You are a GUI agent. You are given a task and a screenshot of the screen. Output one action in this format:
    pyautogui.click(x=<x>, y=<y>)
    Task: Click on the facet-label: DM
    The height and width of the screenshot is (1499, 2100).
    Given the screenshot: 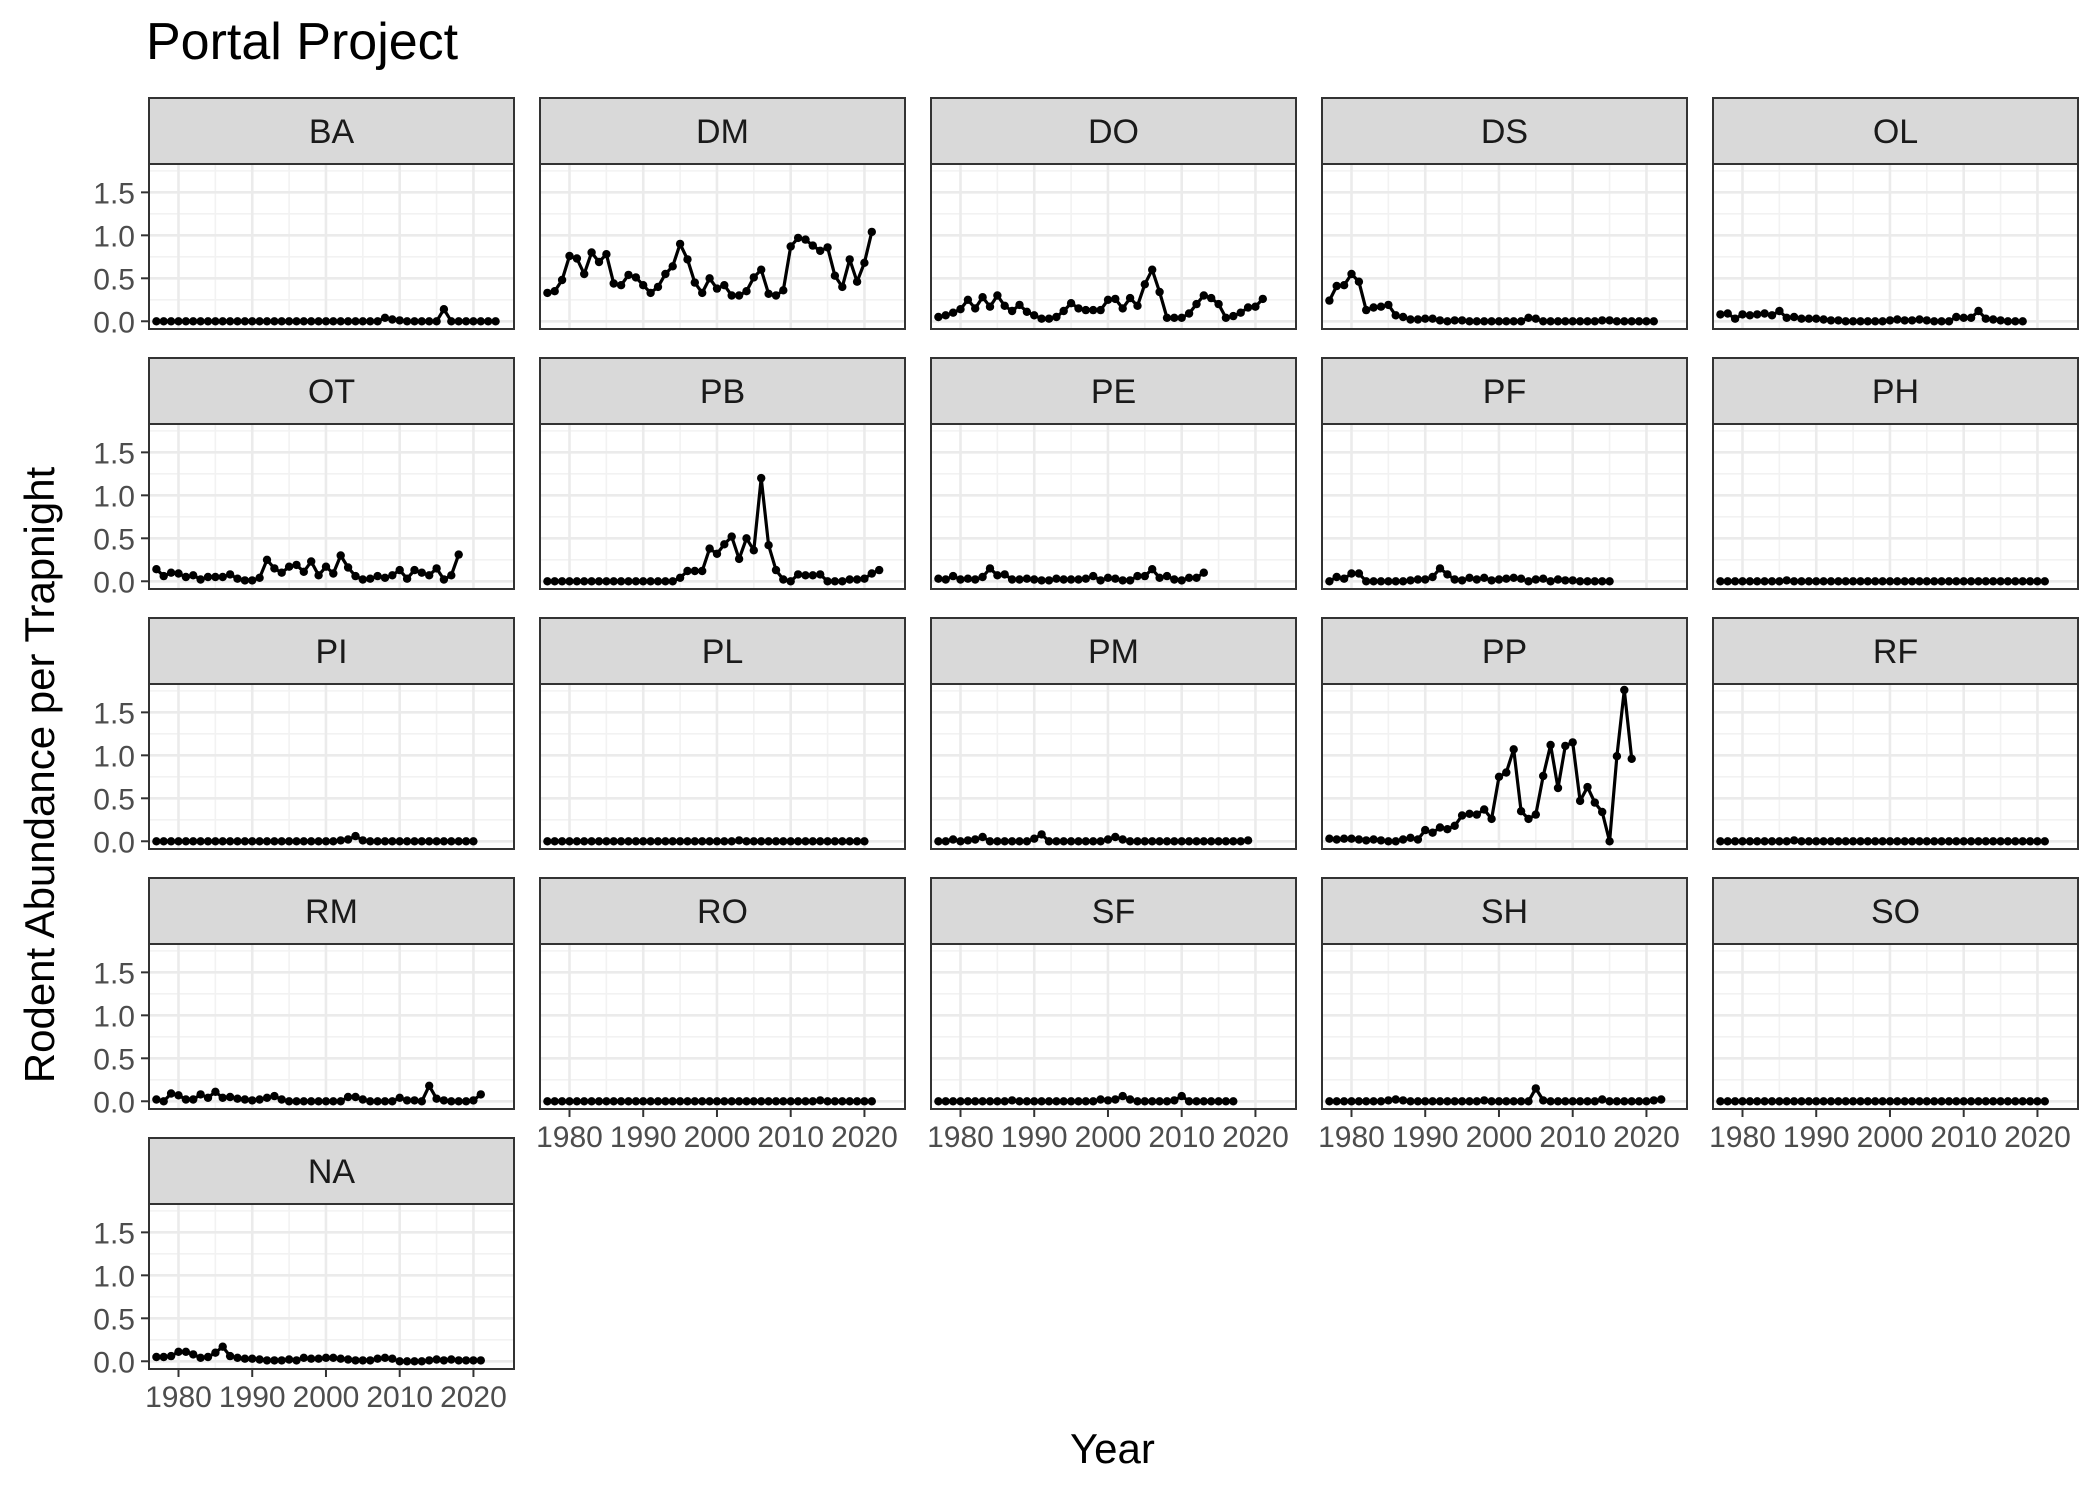 What is the action you would take?
    pyautogui.click(x=722, y=132)
    